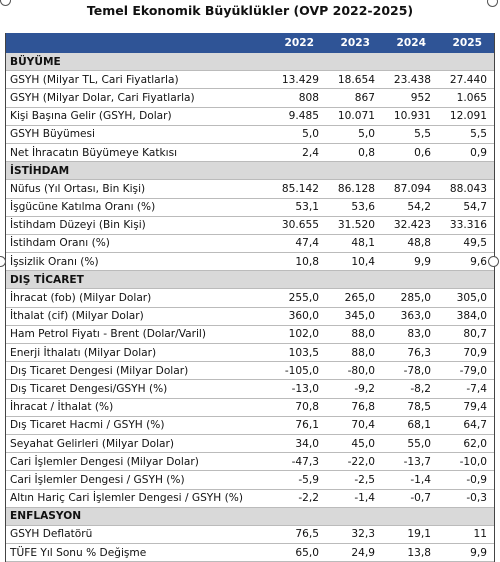  Describe the element at coordinates (466, 116) in the screenshot. I see `cell-value: 12.091` at that location.